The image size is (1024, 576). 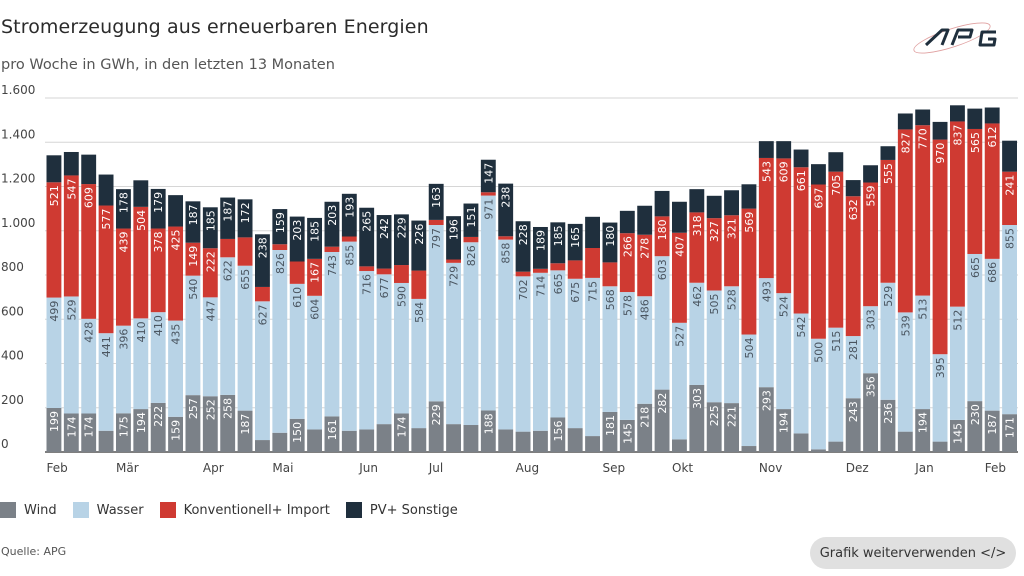 I want to click on bar-stack: 395 970, so click(x=940, y=286).